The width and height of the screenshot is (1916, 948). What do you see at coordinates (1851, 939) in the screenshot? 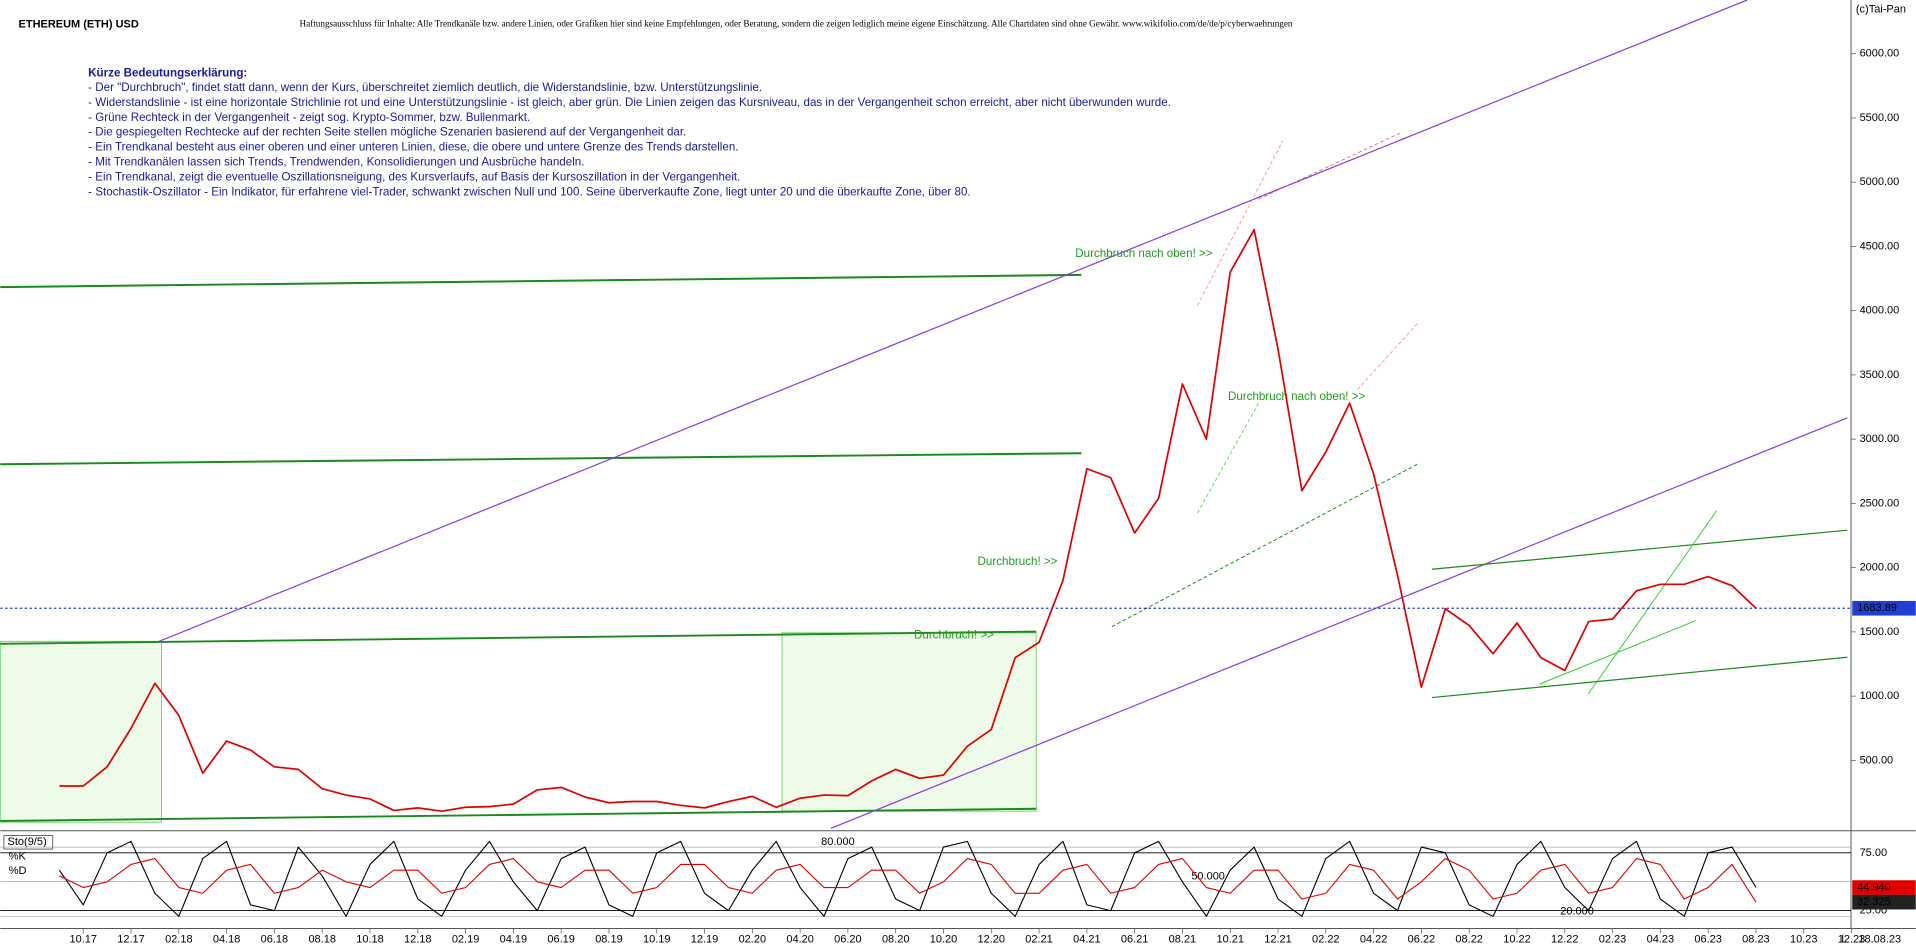
I see `x-tick-label: 12.23` at bounding box center [1851, 939].